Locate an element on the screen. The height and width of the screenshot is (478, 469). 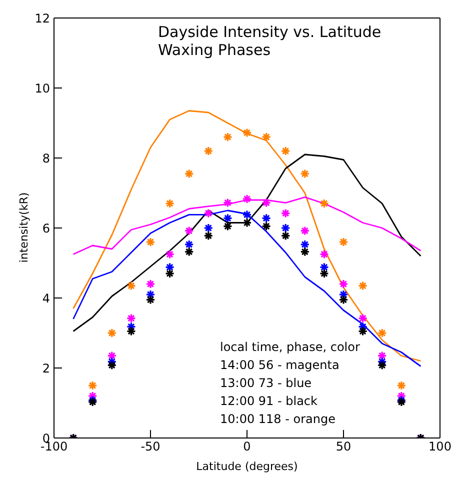
y-tick-label: 4 is located at coordinates (46, 298).